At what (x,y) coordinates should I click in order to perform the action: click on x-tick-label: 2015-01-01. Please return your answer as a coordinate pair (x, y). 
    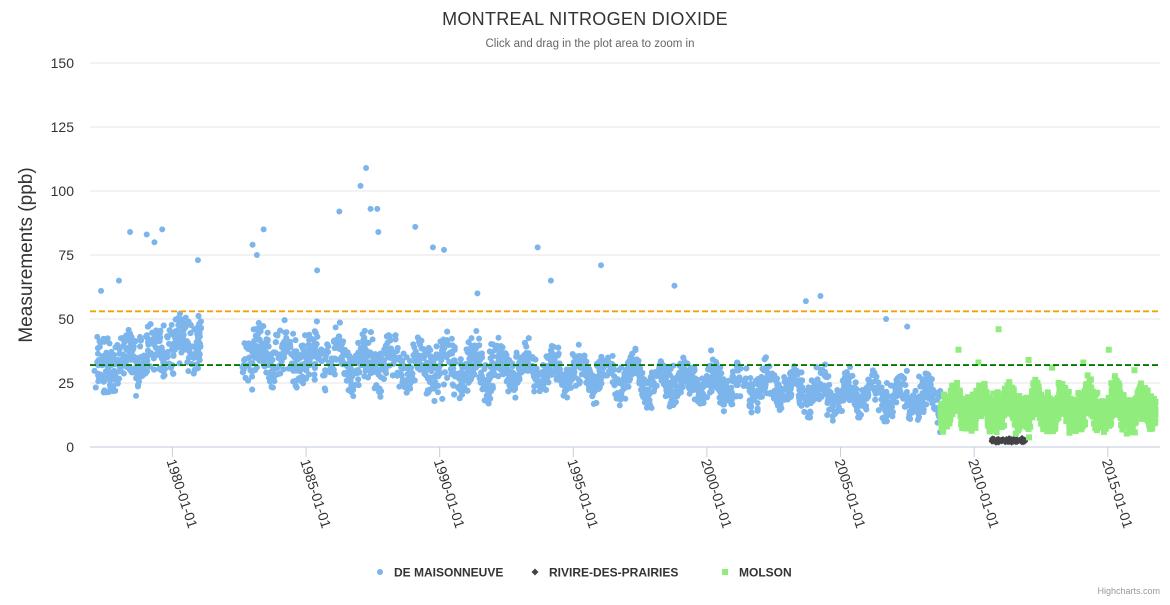
    Looking at the image, I should click on (1117, 493).